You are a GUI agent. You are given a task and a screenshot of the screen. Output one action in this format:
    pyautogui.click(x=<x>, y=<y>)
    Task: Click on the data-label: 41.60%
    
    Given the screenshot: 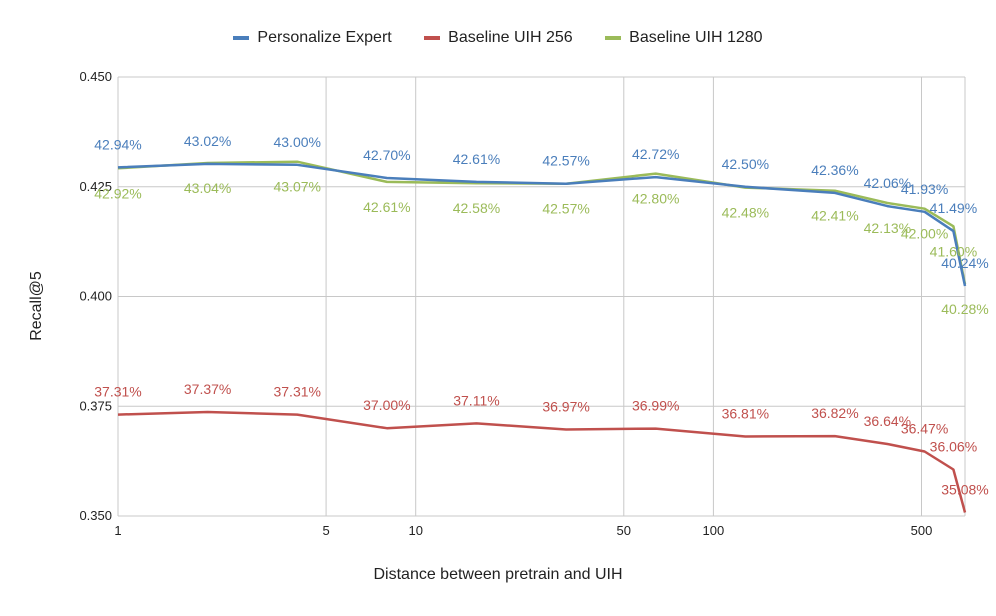 What is the action you would take?
    pyautogui.click(x=953, y=251)
    